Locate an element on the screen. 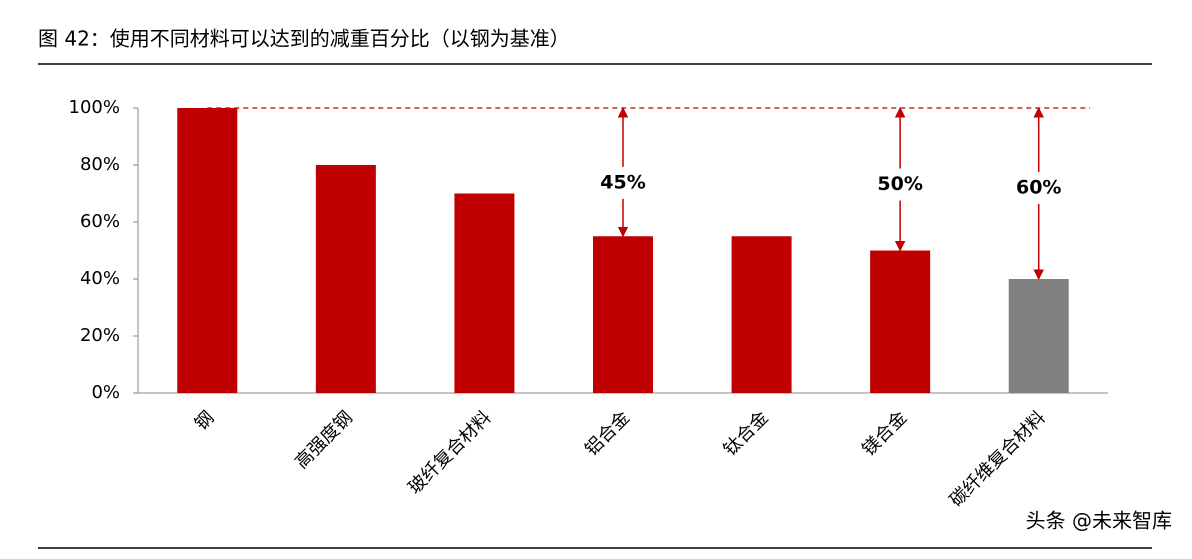  annotation-label: 45% is located at coordinates (622, 182).